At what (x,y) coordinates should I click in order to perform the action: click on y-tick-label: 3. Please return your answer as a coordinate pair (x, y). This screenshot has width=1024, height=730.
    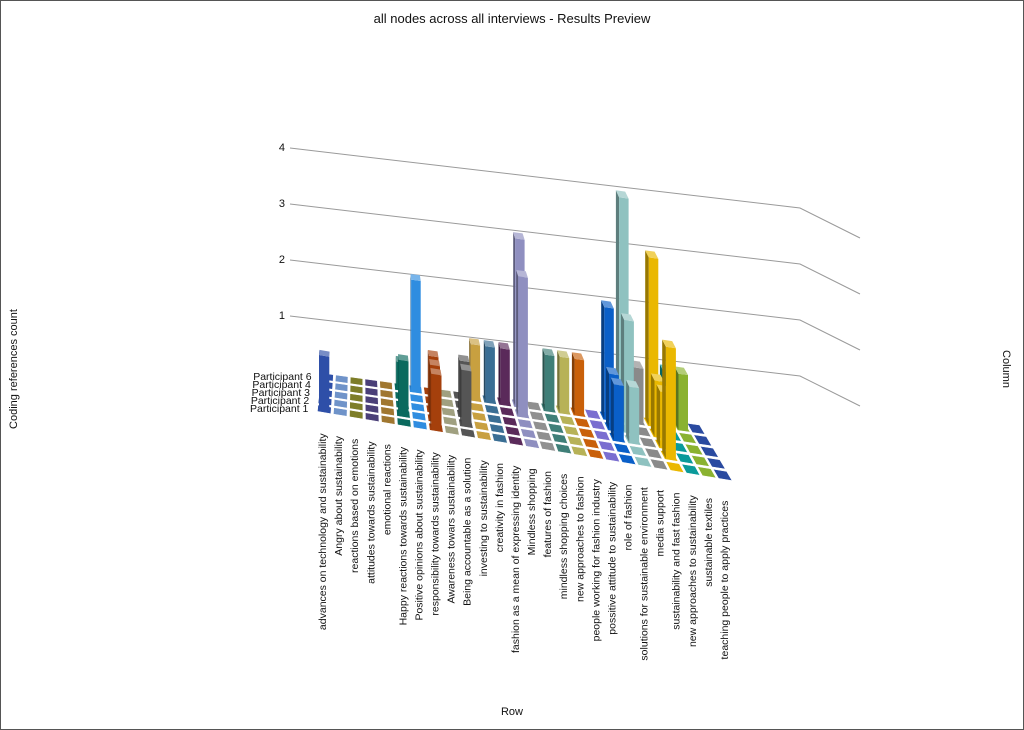
    Looking at the image, I should click on (282, 204).